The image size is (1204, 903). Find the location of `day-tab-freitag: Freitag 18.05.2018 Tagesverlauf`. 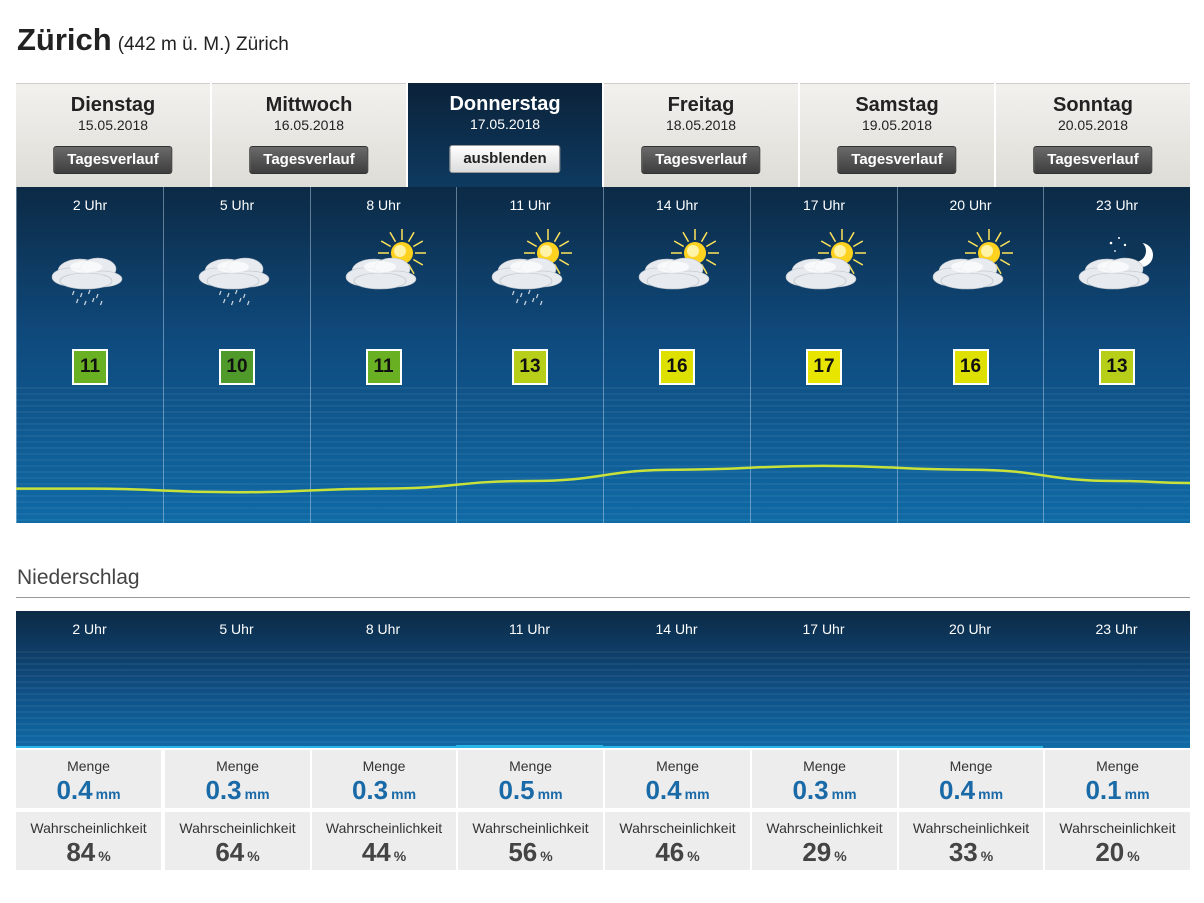

day-tab-freitag: Freitag 18.05.2018 Tagesverlauf is located at coordinates (701, 135).